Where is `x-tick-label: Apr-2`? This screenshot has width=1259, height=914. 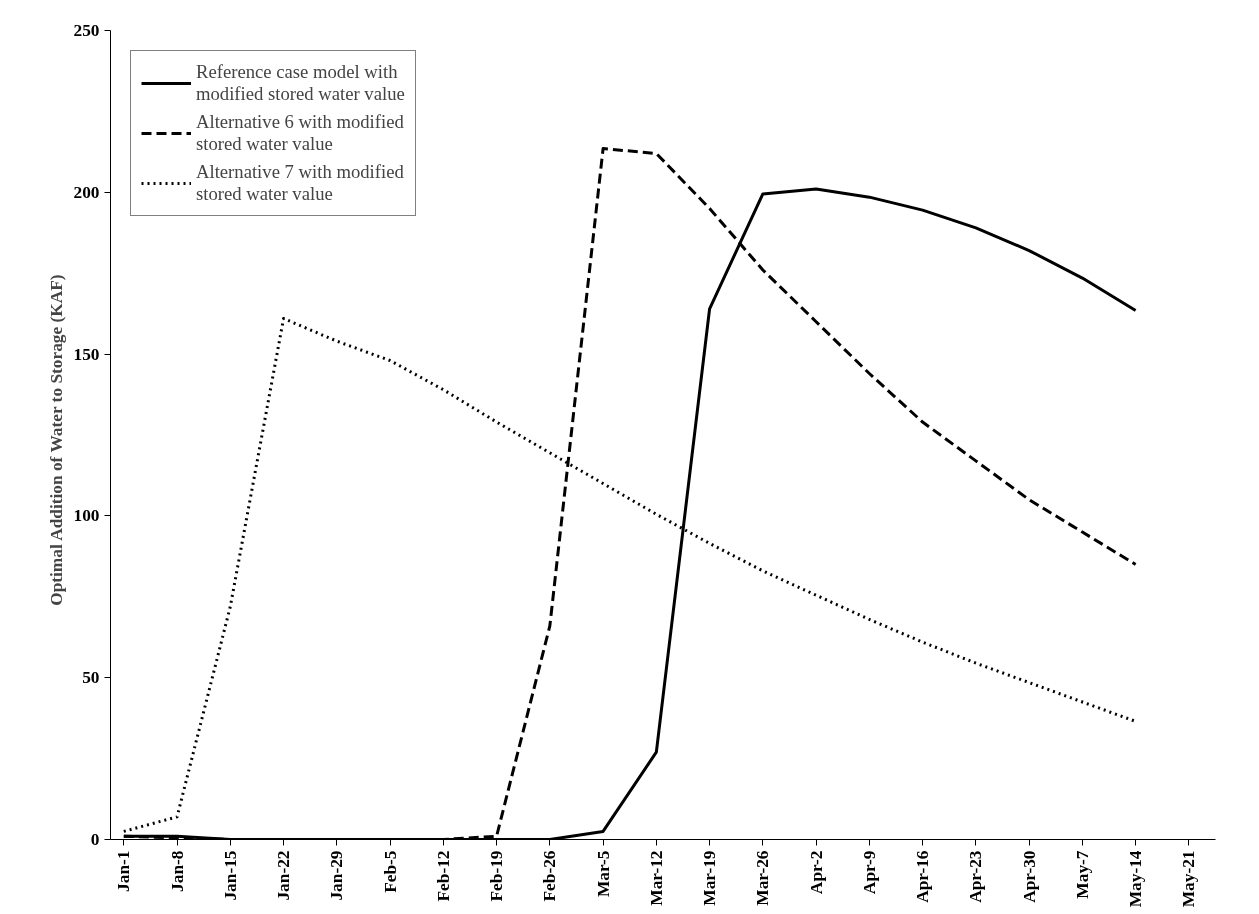
x-tick-label: Apr-2 is located at coordinates (816, 872).